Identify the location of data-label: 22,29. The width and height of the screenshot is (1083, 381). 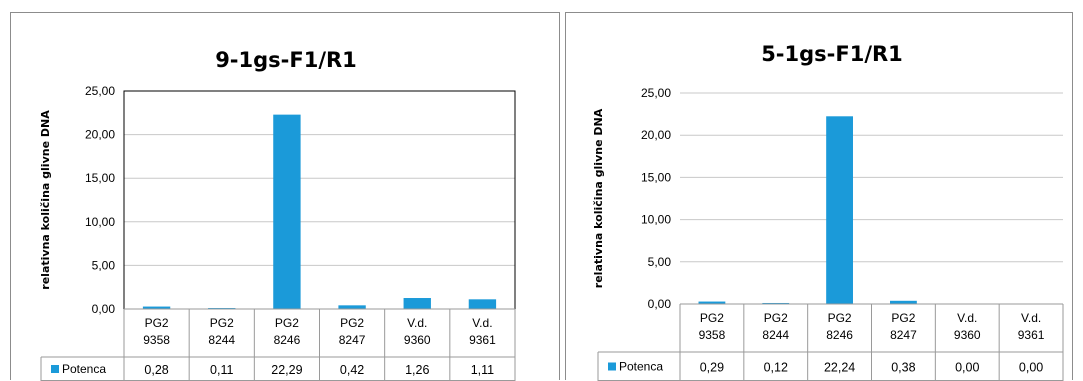
(286, 370).